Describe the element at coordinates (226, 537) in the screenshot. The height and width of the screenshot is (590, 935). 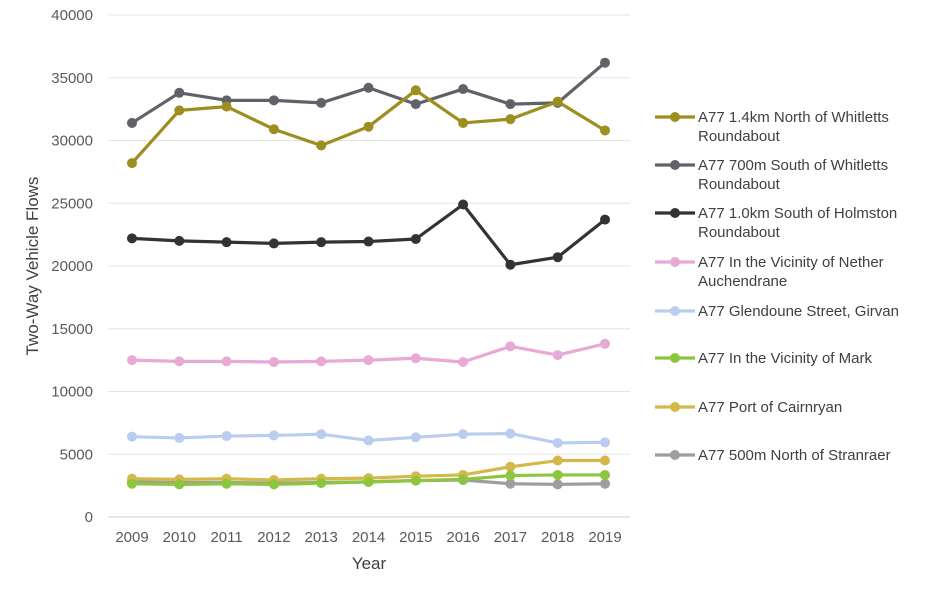
I see `x-tick-label: 2011` at that location.